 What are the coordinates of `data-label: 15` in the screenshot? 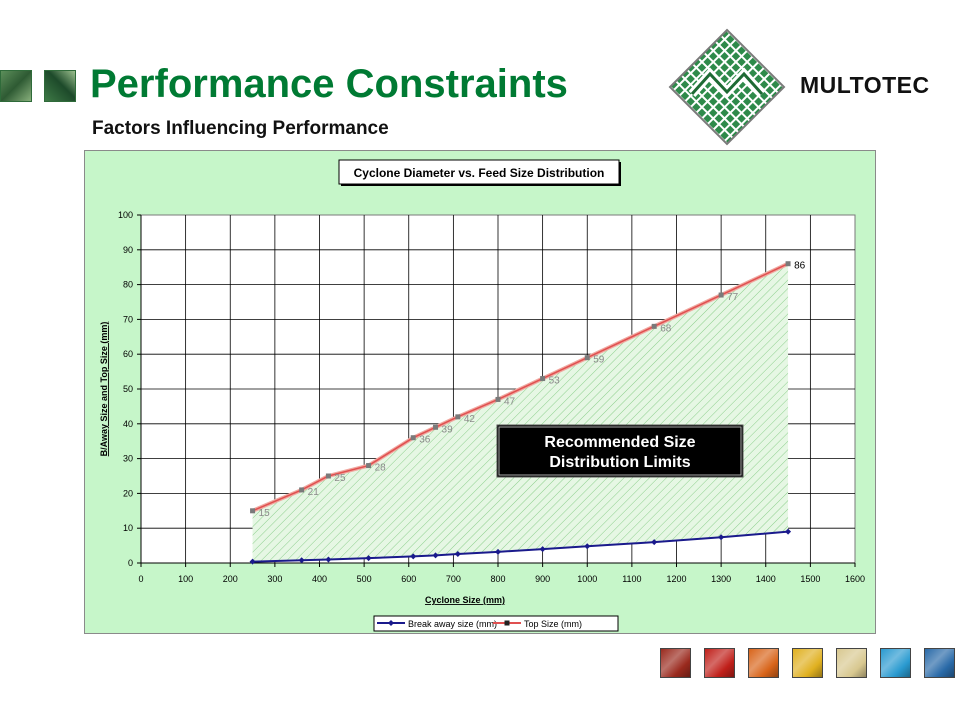 It's located at (265, 513).